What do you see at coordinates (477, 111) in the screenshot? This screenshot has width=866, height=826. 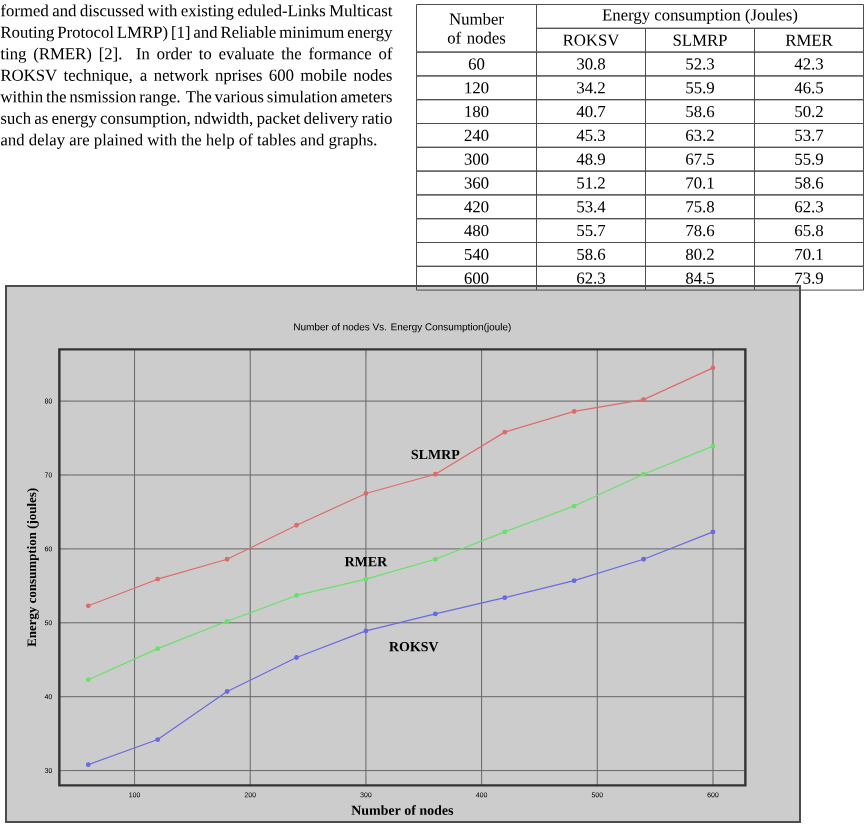 I see `y-tick-label: 180` at bounding box center [477, 111].